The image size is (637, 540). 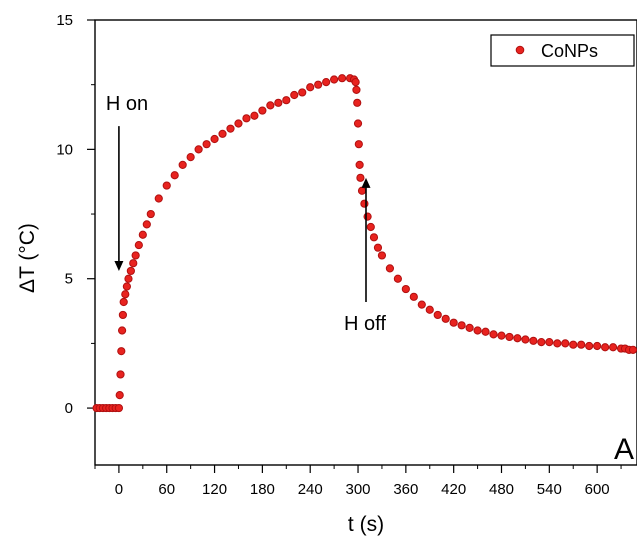 What do you see at coordinates (64, 149) in the screenshot?
I see `y-tick-label: 10` at bounding box center [64, 149].